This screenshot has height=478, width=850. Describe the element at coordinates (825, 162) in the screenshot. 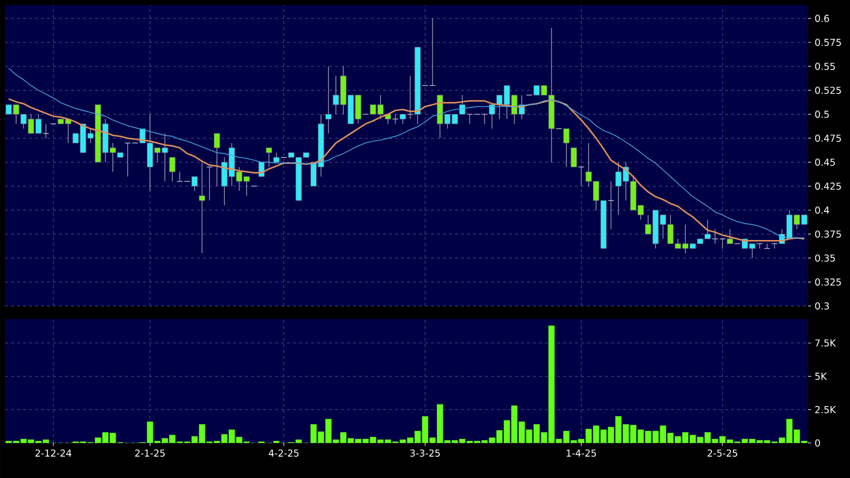

I see `y-tick-label: 0.45` at that location.